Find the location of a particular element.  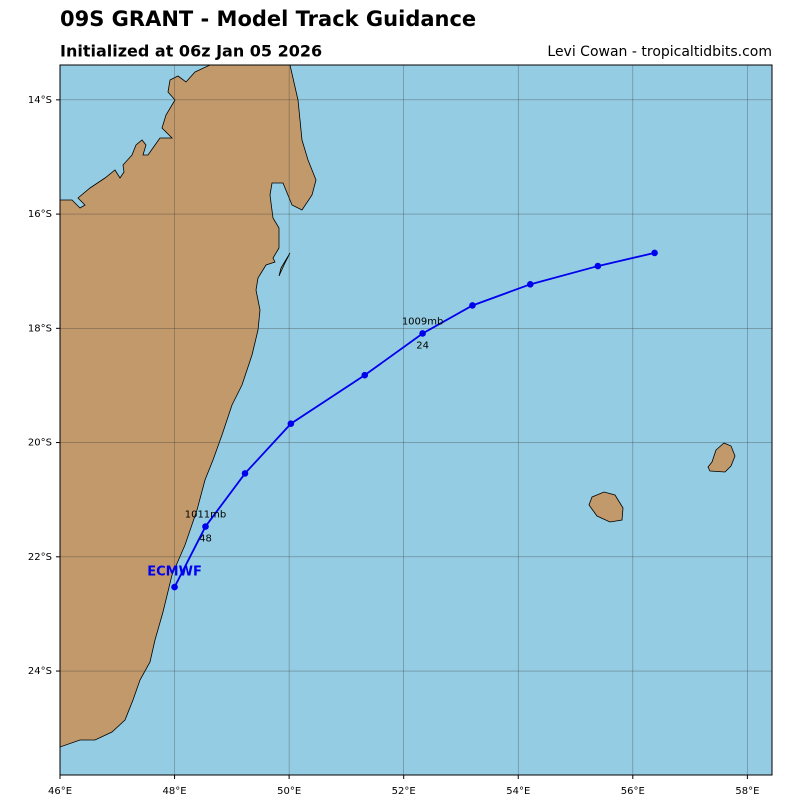

x-tick-label: 50°E is located at coordinates (289, 791).